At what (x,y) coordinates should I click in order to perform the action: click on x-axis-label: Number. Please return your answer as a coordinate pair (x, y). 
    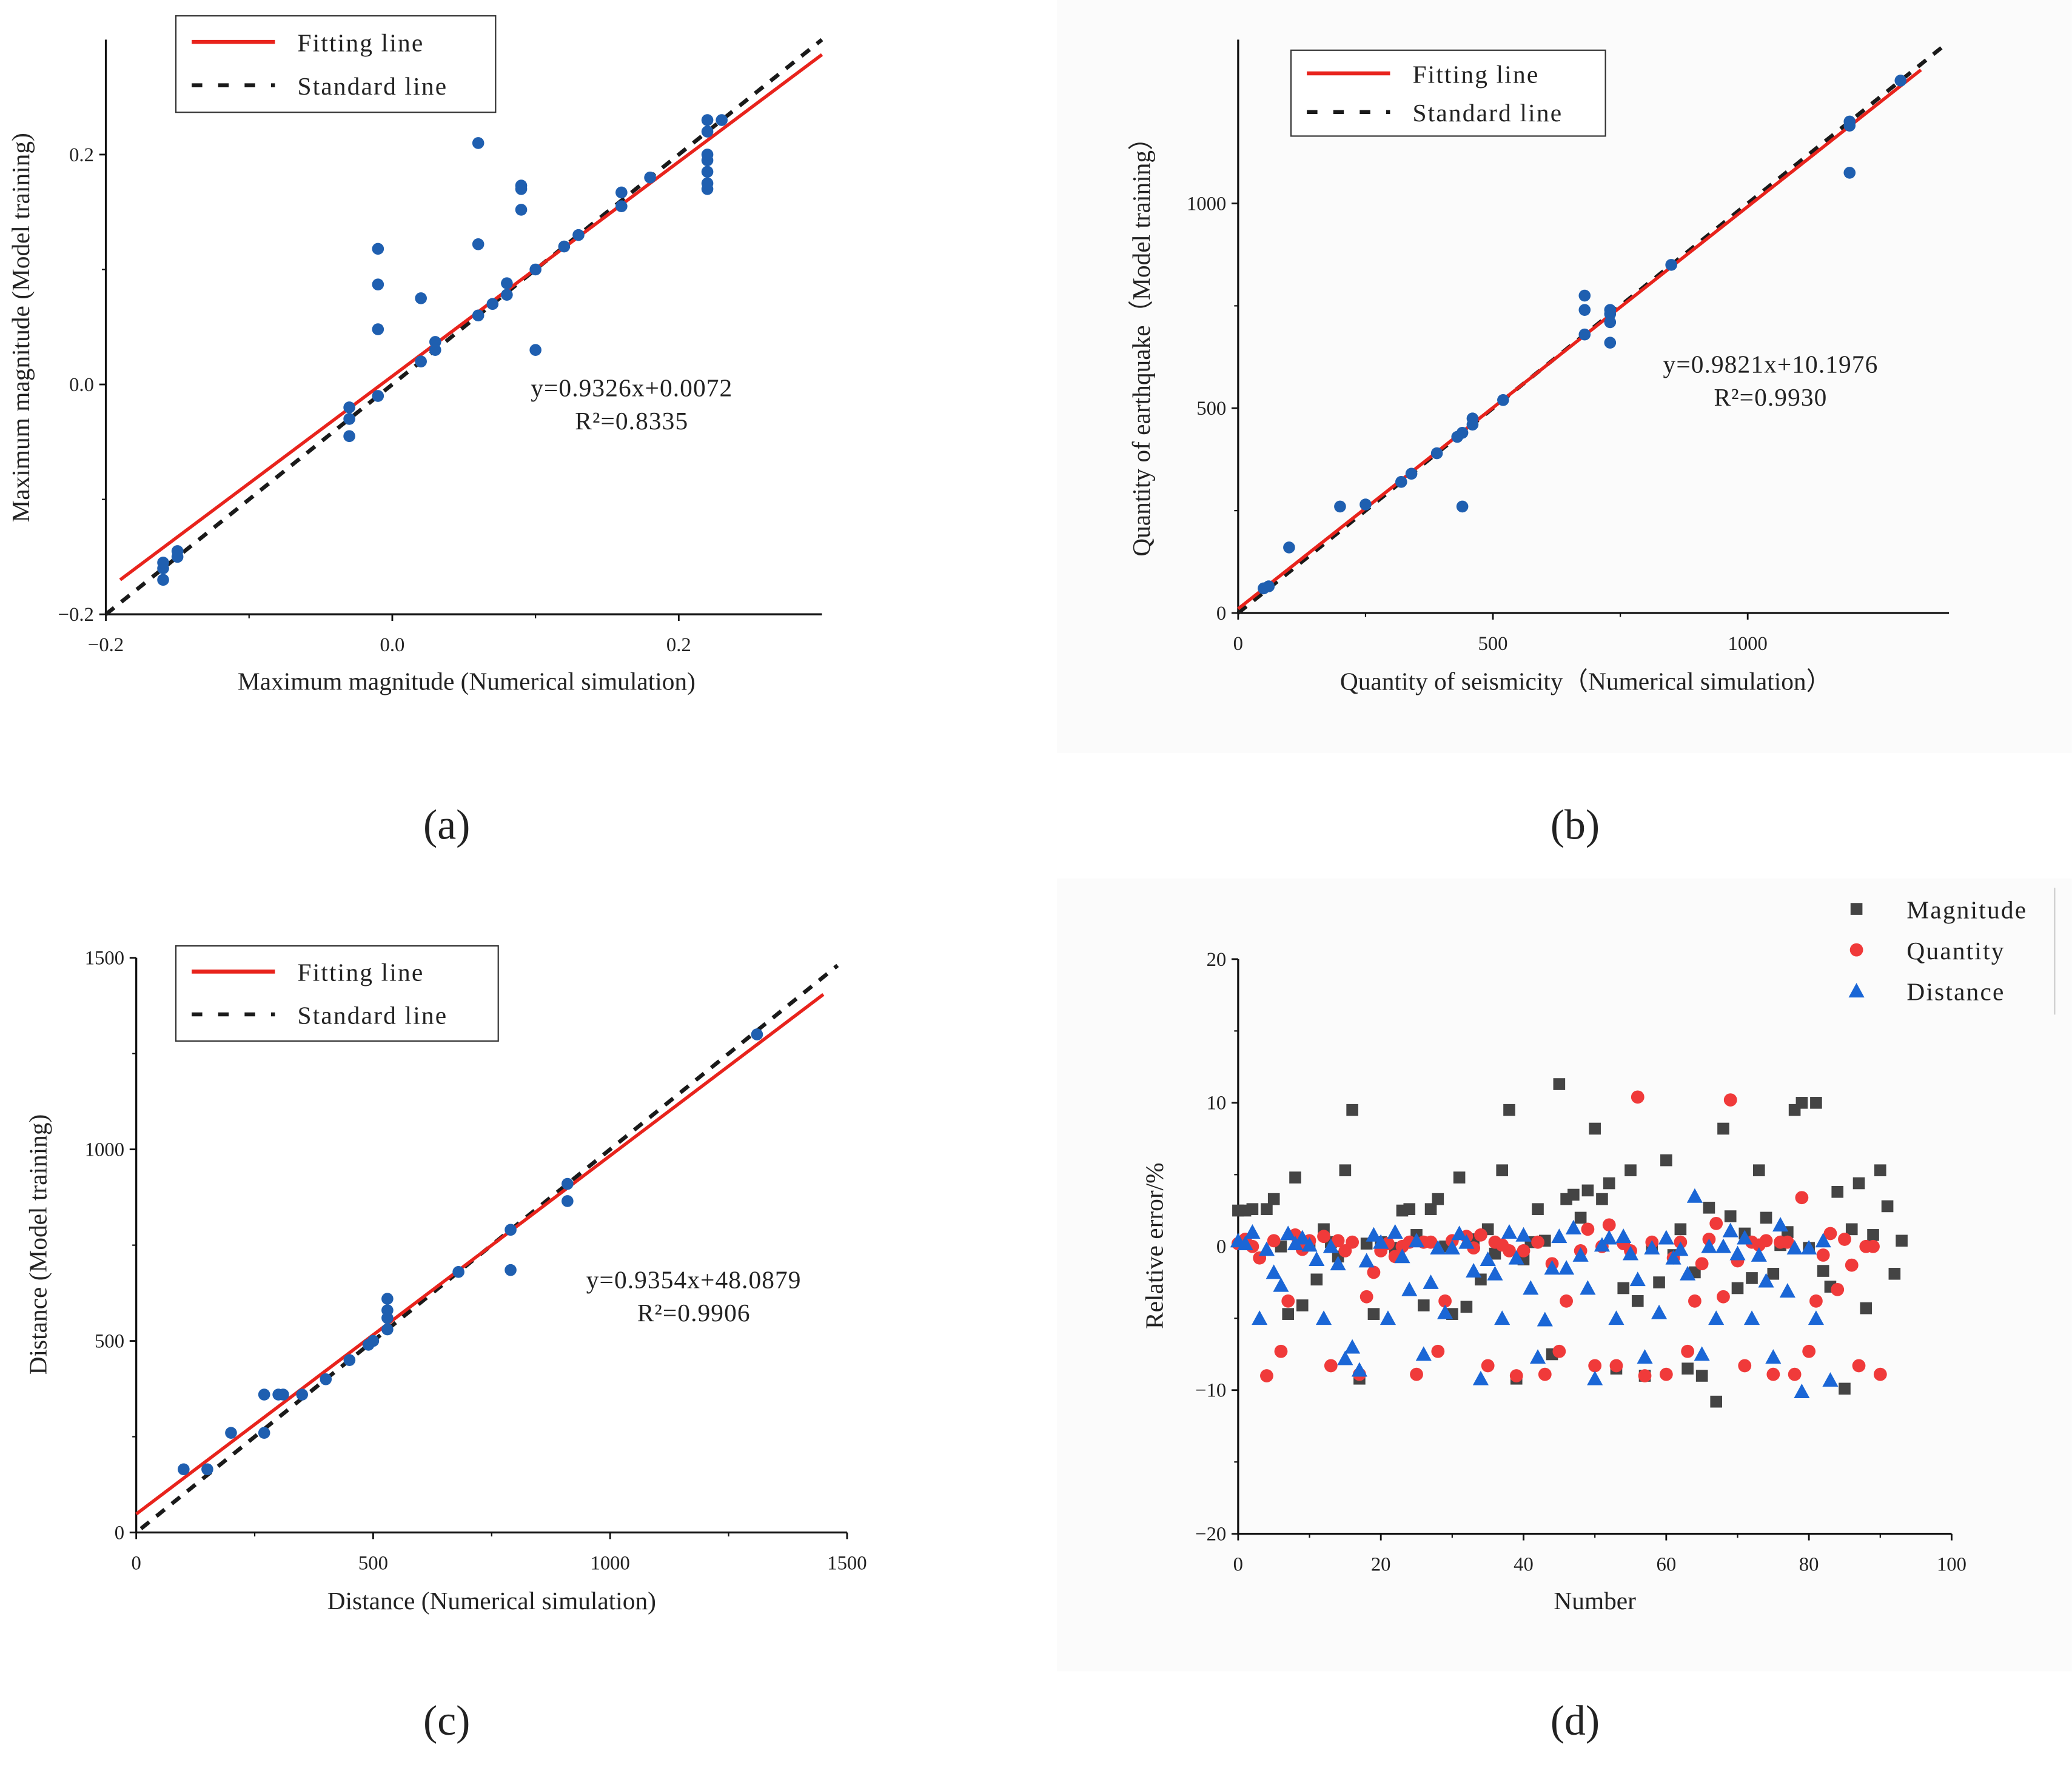
    Looking at the image, I should click on (1595, 1601).